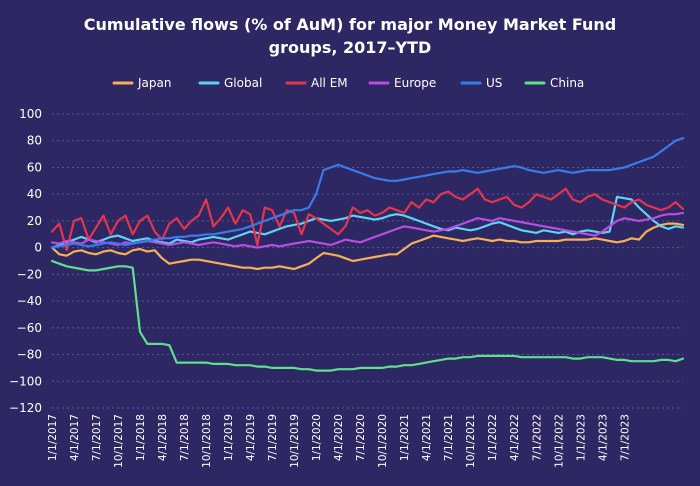  What do you see at coordinates (471, 441) in the screenshot?
I see `x-tick-label: 10/1/2021` at bounding box center [471, 441].